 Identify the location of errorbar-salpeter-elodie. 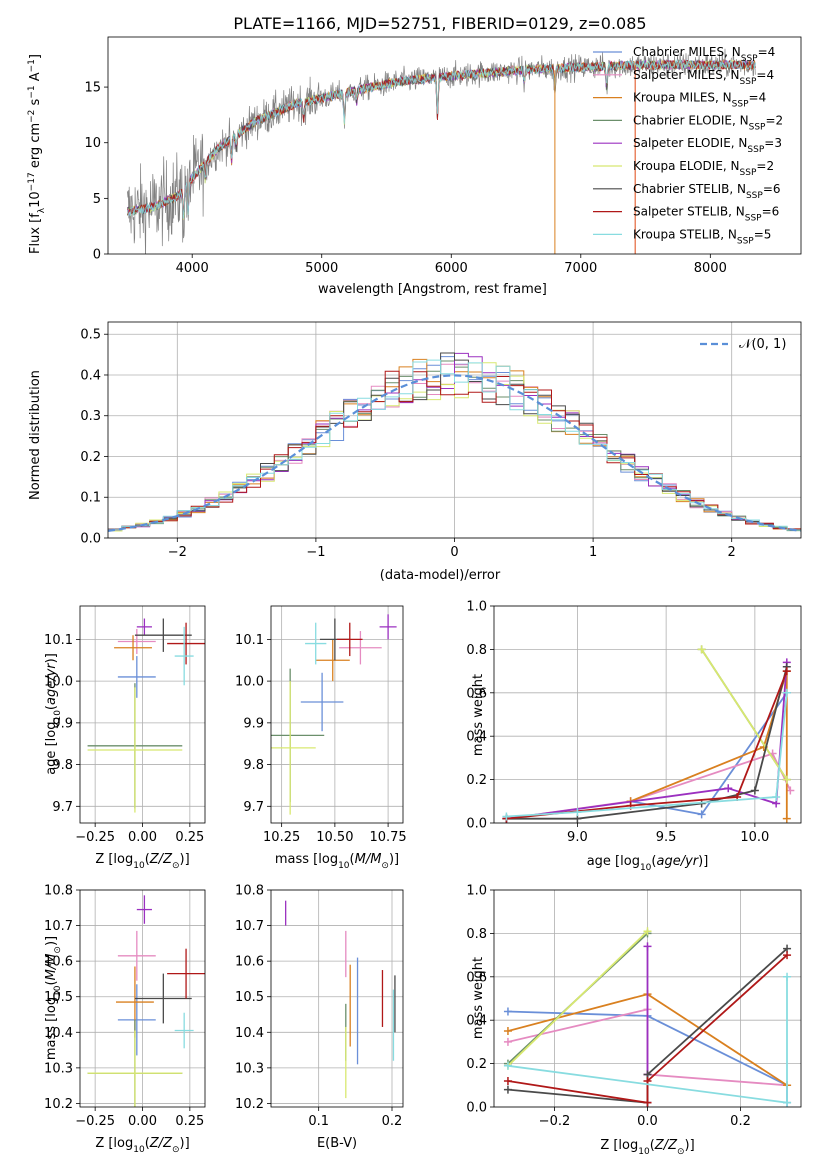
(144, 627).